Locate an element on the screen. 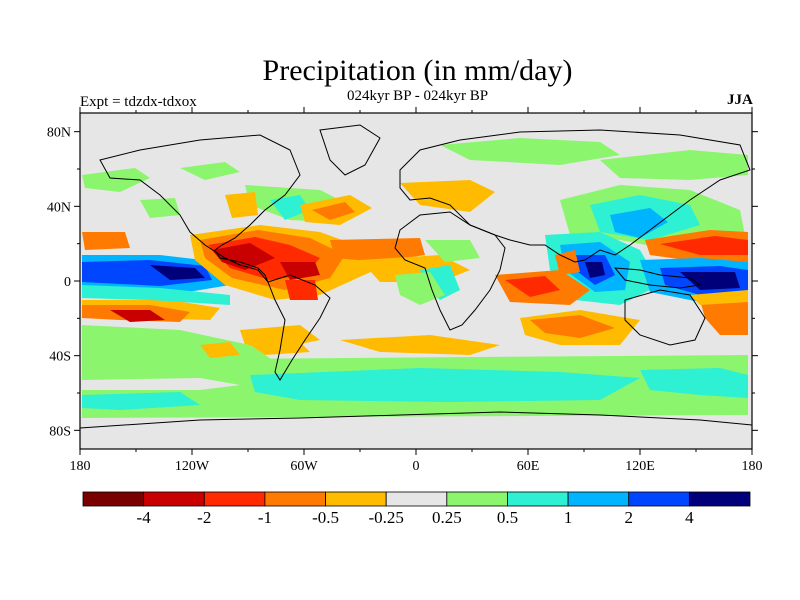 This screenshot has height=600, width=800. colorbar-label: -0.25 is located at coordinates (385, 517).